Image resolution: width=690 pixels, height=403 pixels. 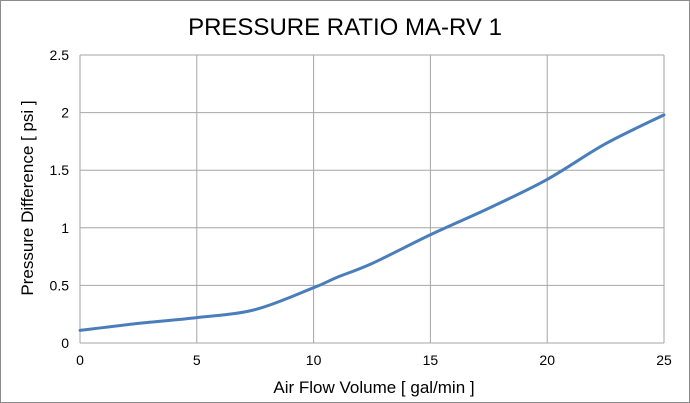 What do you see at coordinates (27, 197) in the screenshot?
I see `y-axis-label: Pressure Difference [ psi ]` at bounding box center [27, 197].